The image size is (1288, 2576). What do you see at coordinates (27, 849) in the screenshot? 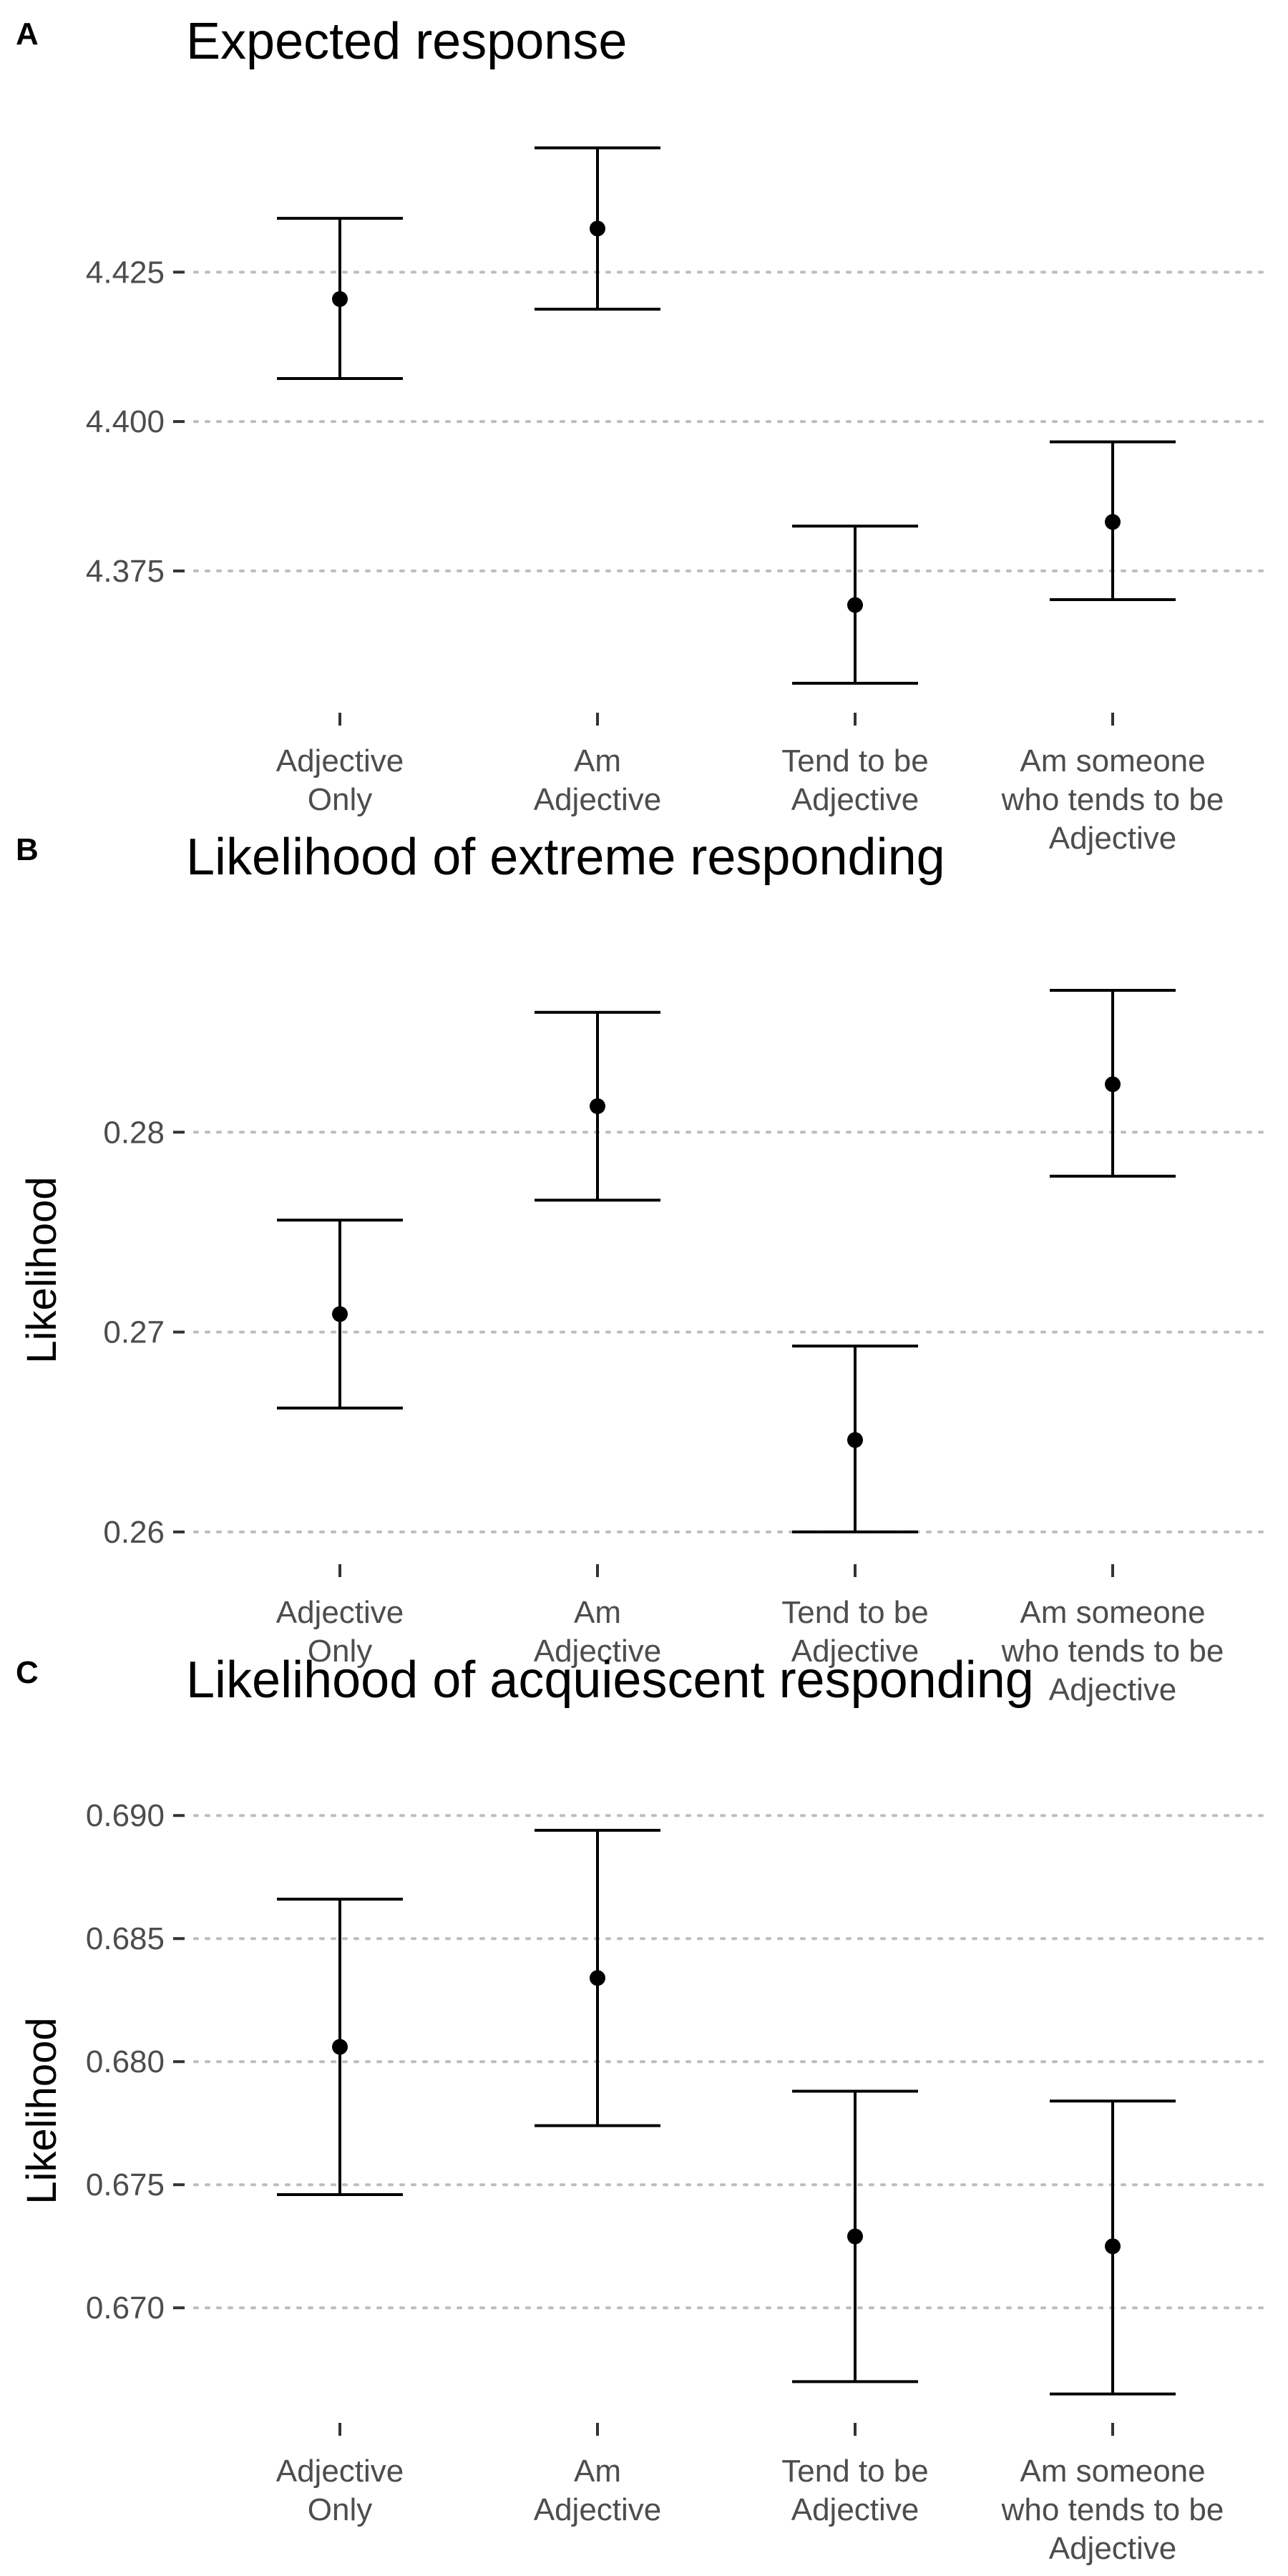
I see `panel-tag: B` at bounding box center [27, 849].